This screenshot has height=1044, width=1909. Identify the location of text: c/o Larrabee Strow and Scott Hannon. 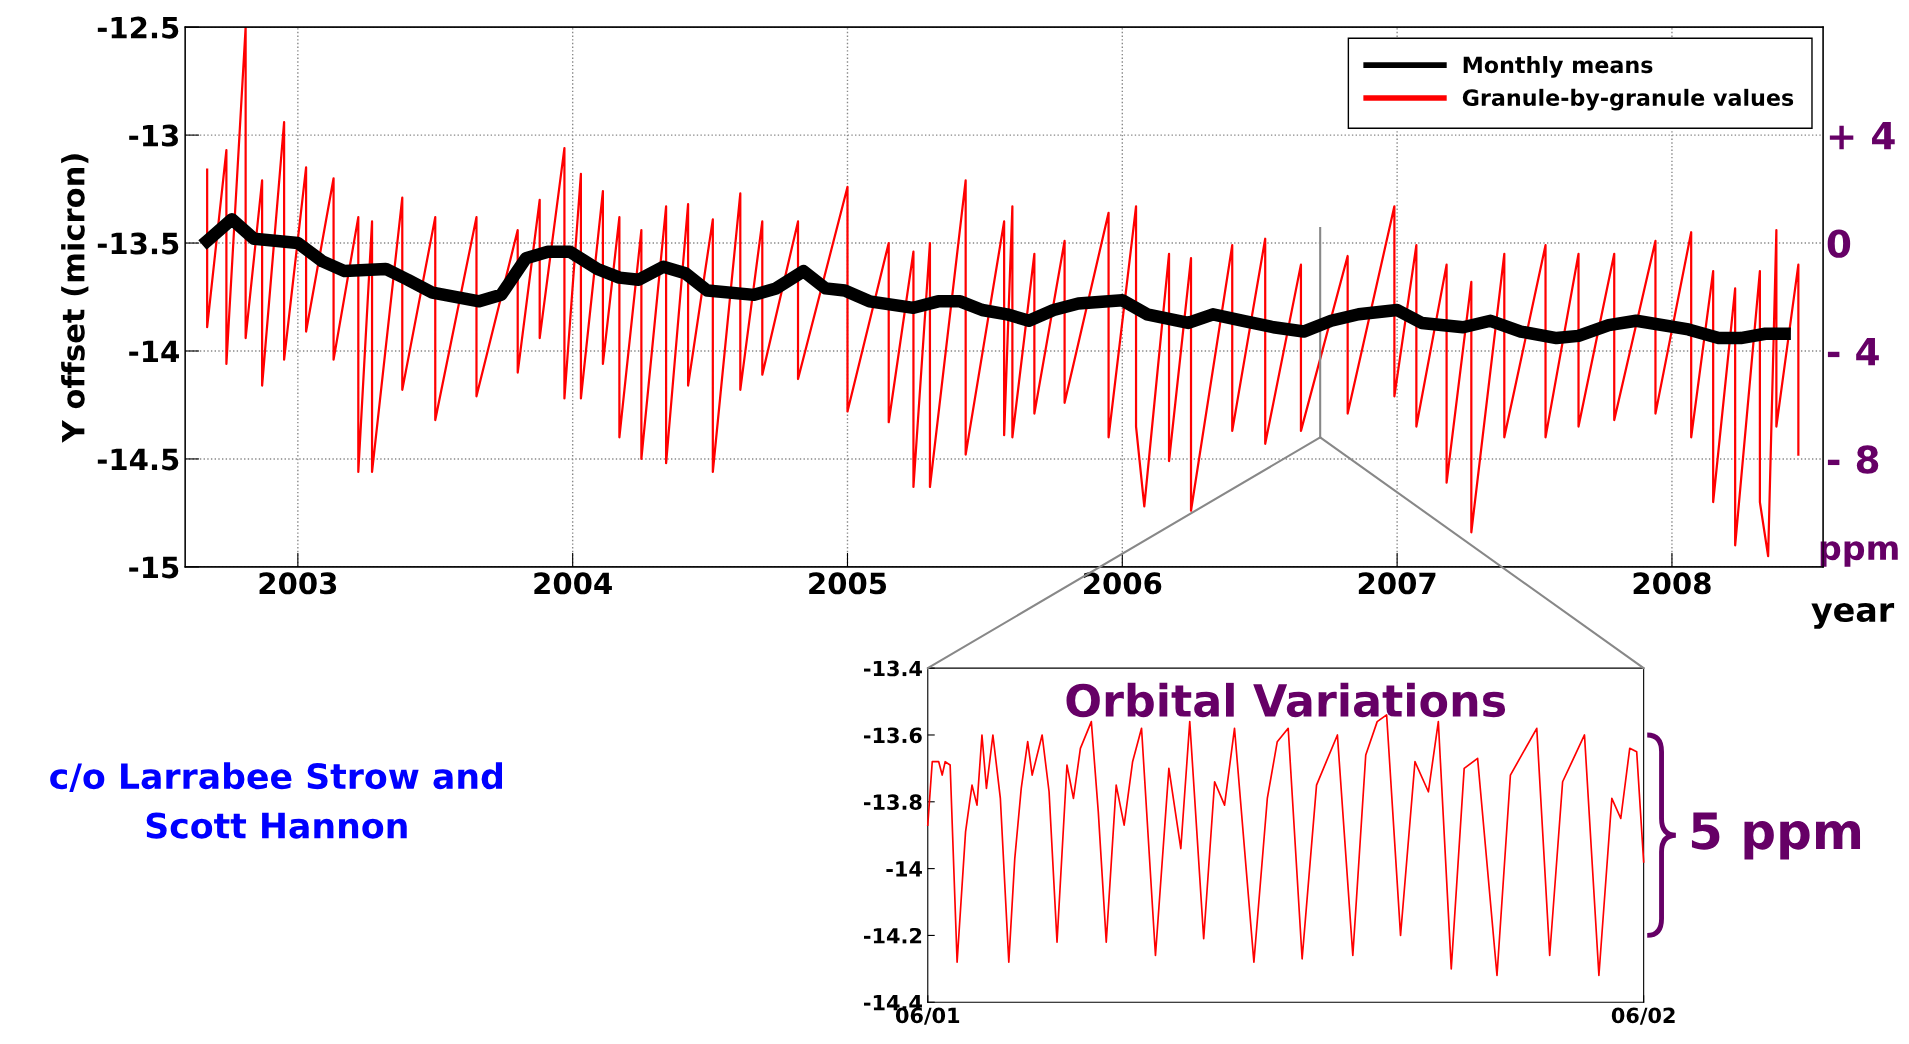
(276, 800).